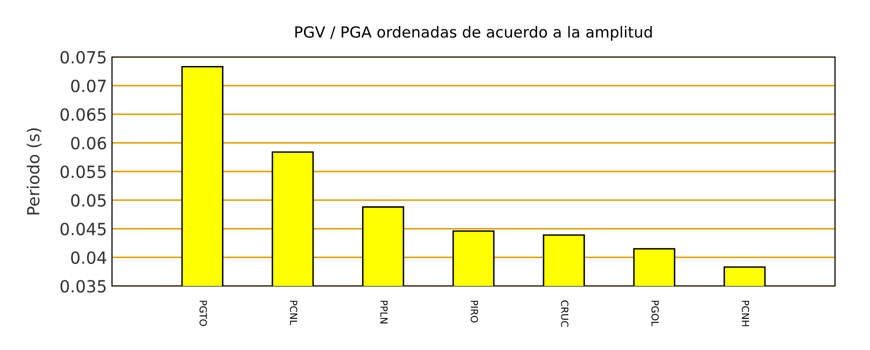 Image resolution: width=870 pixels, height=350 pixels. What do you see at coordinates (564, 313) in the screenshot?
I see `x-tick-label: CRUC` at bounding box center [564, 313].